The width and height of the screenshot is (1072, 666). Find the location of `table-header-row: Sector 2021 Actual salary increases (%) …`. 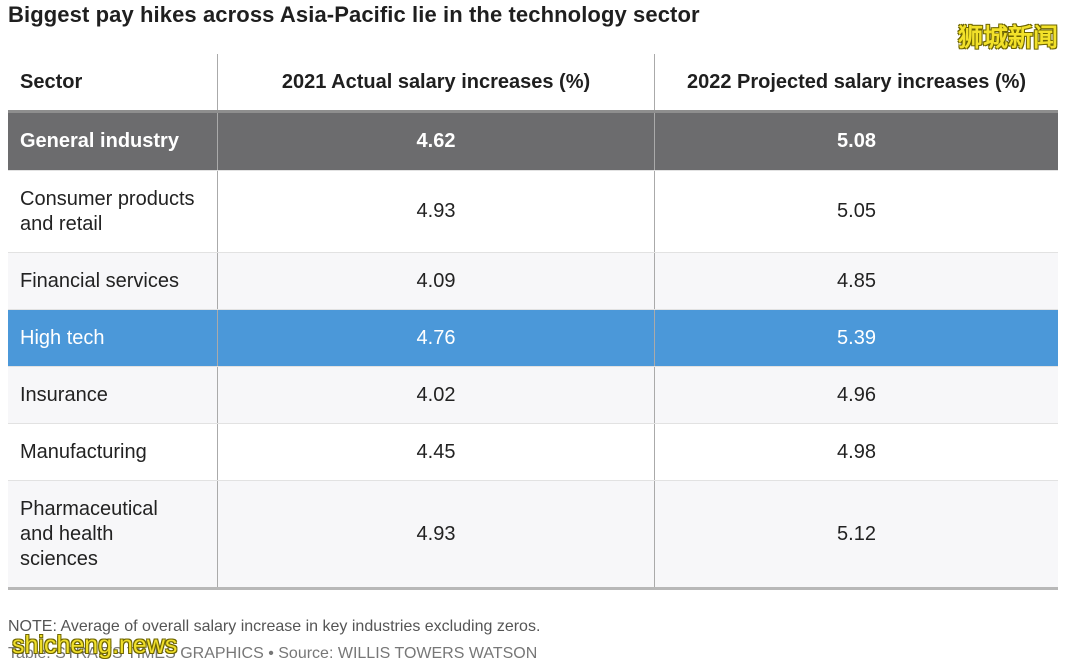

table-header-row: Sector 2021 Actual salary increases (%) … is located at coordinates (533, 83).